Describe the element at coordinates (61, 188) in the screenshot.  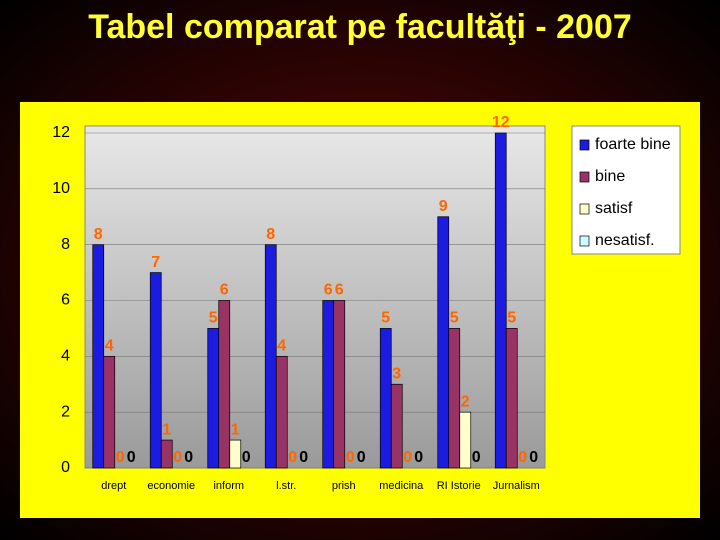
I see `y-tick-label: 10` at that location.